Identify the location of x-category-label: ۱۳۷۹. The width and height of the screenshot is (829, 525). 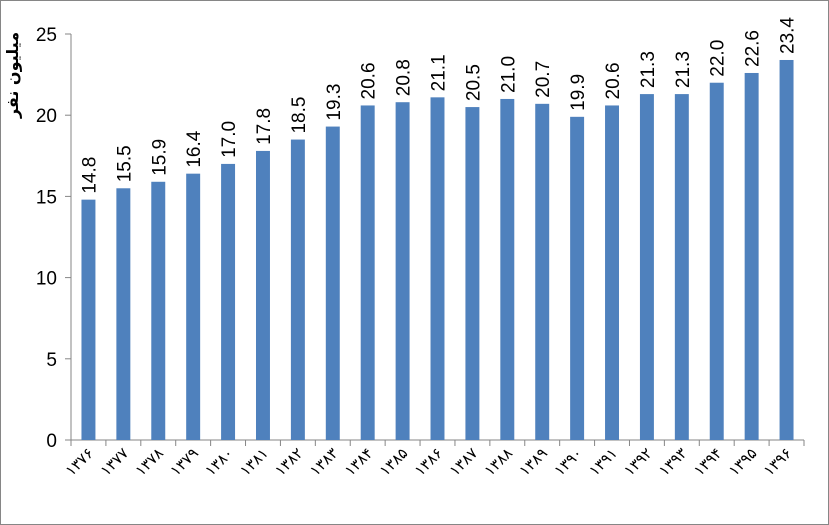
(184, 462).